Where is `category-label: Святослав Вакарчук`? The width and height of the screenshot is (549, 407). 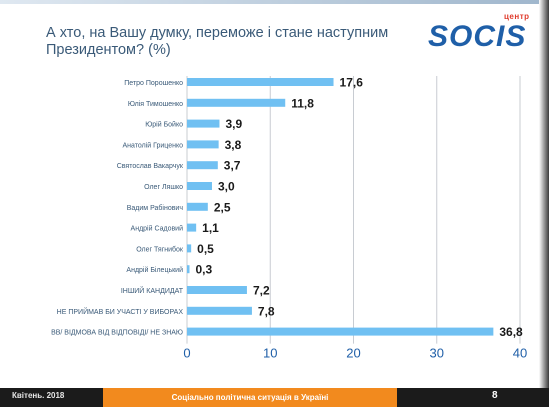
category-label: Святослав Вакарчук is located at coordinates (150, 166).